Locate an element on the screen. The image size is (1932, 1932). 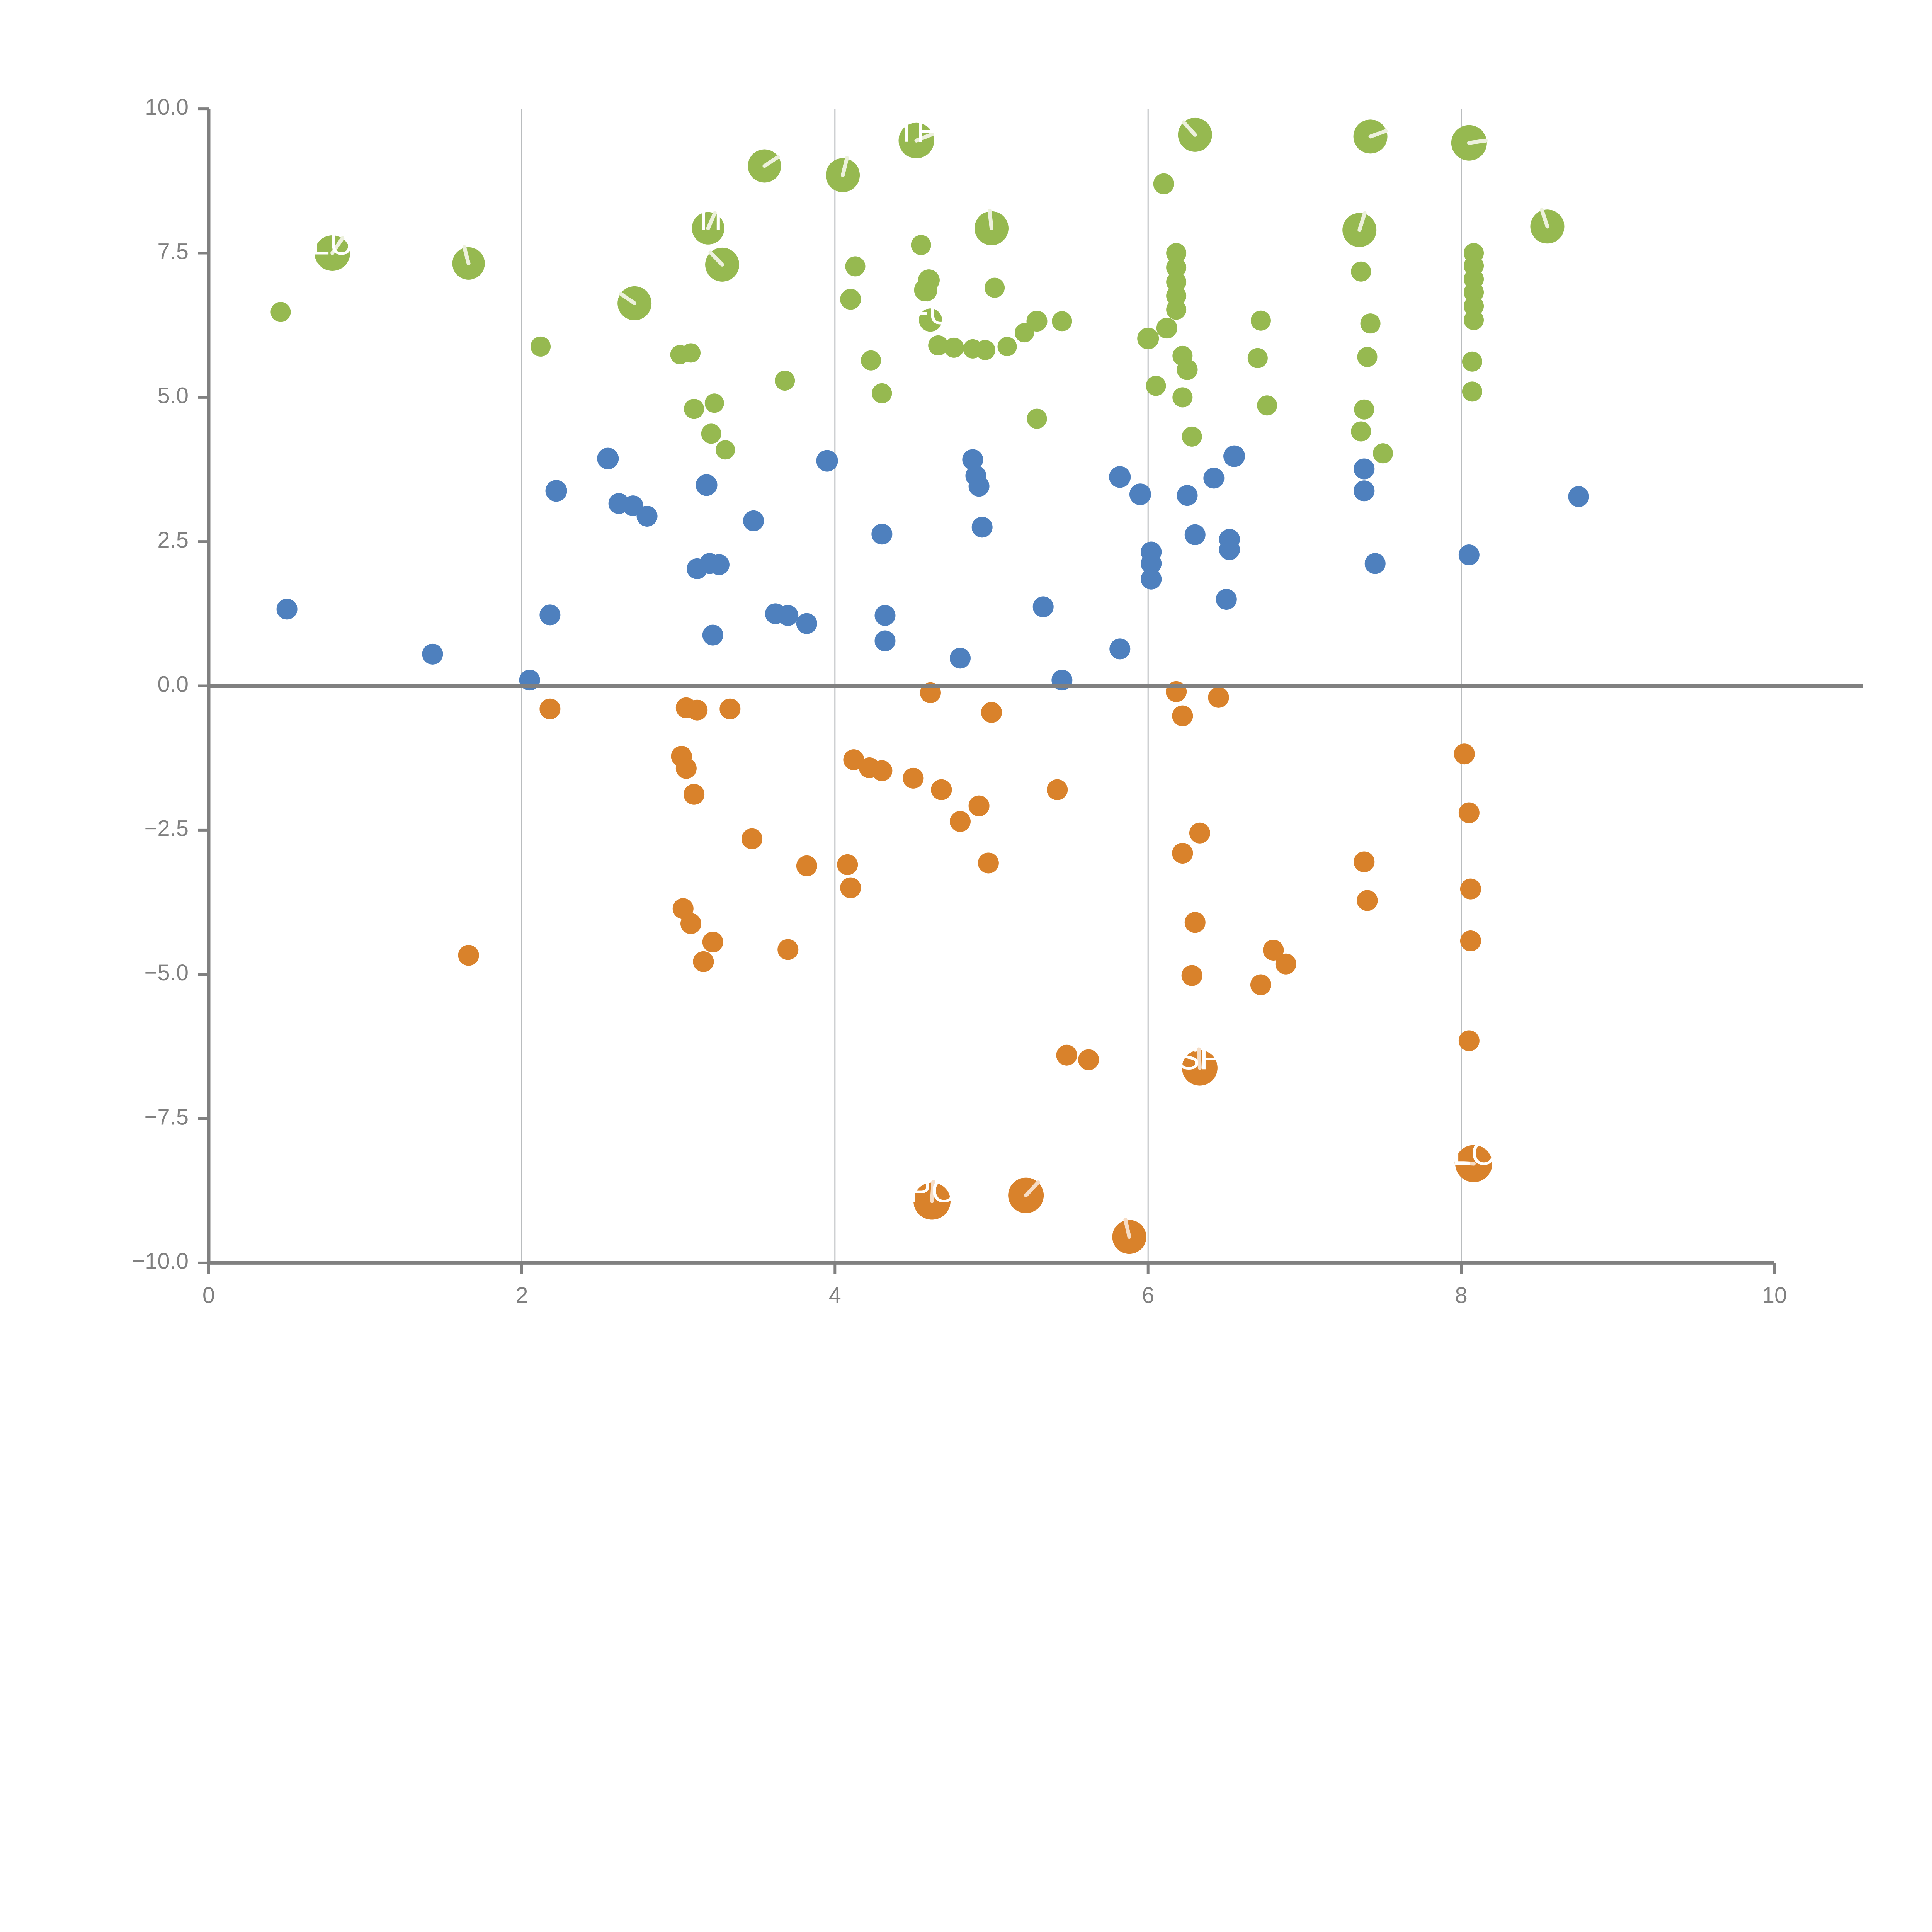
series-blue-points is located at coordinates (933, 568).